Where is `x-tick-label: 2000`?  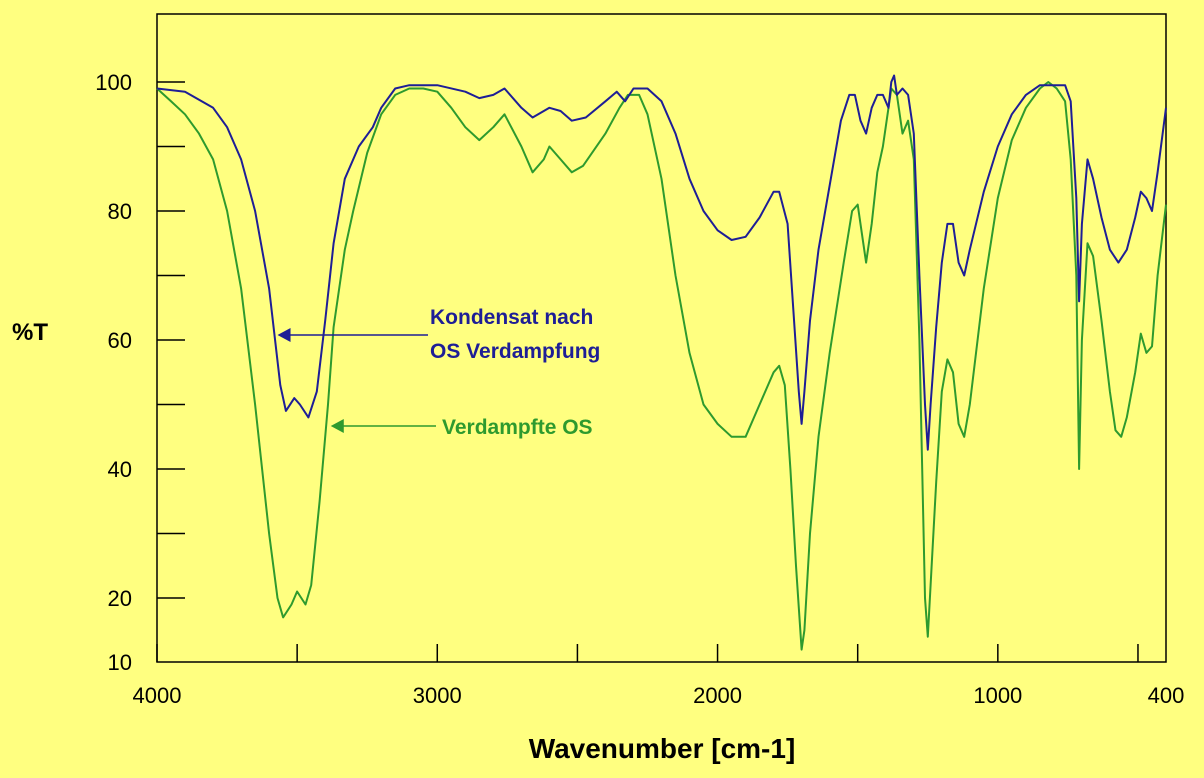 x-tick-label: 2000 is located at coordinates (717, 695).